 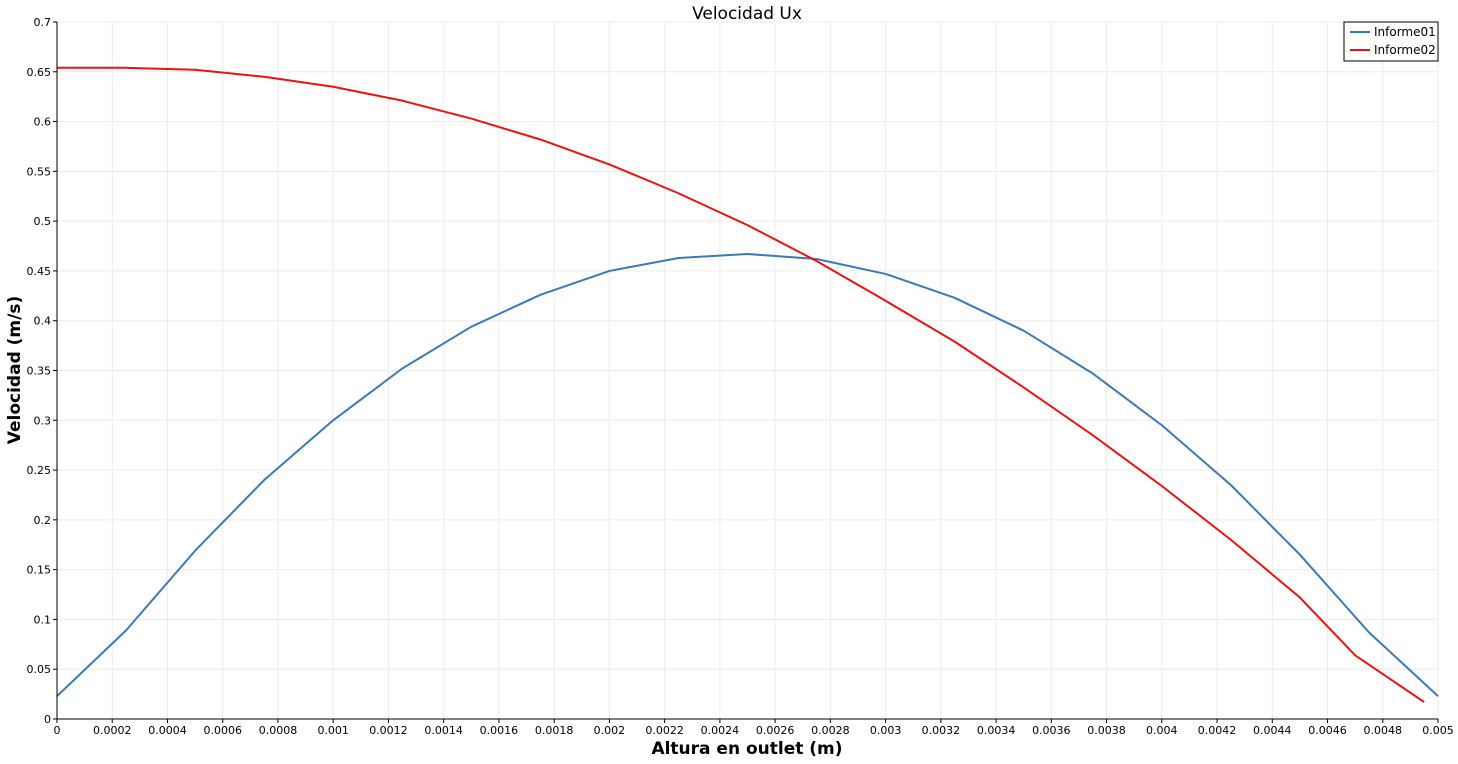 I want to click on x-tick-label: 0.0032, so click(x=941, y=730).